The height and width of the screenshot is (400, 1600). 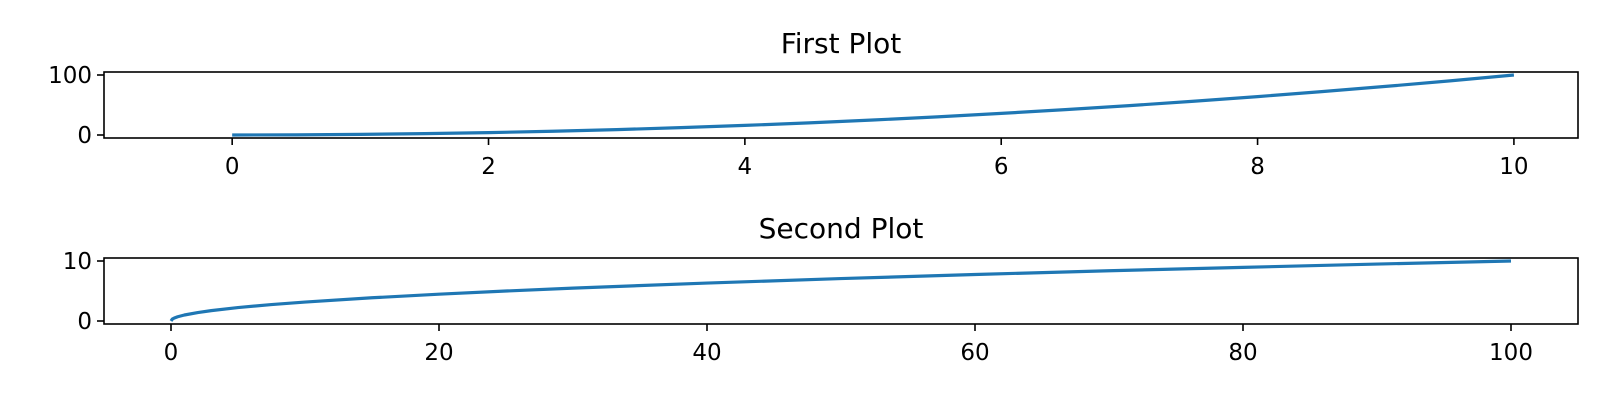 What do you see at coordinates (1511, 353) in the screenshot?
I see `x-tick-label-second: 100` at bounding box center [1511, 353].